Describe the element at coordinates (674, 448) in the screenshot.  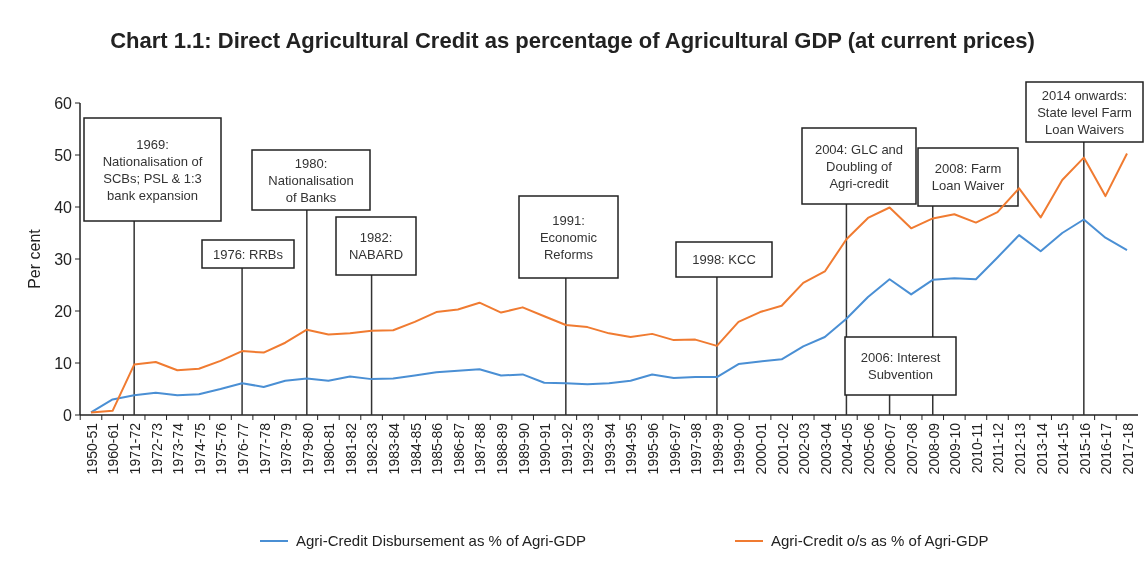
I see `x-tick-label: 1996-97` at that location.